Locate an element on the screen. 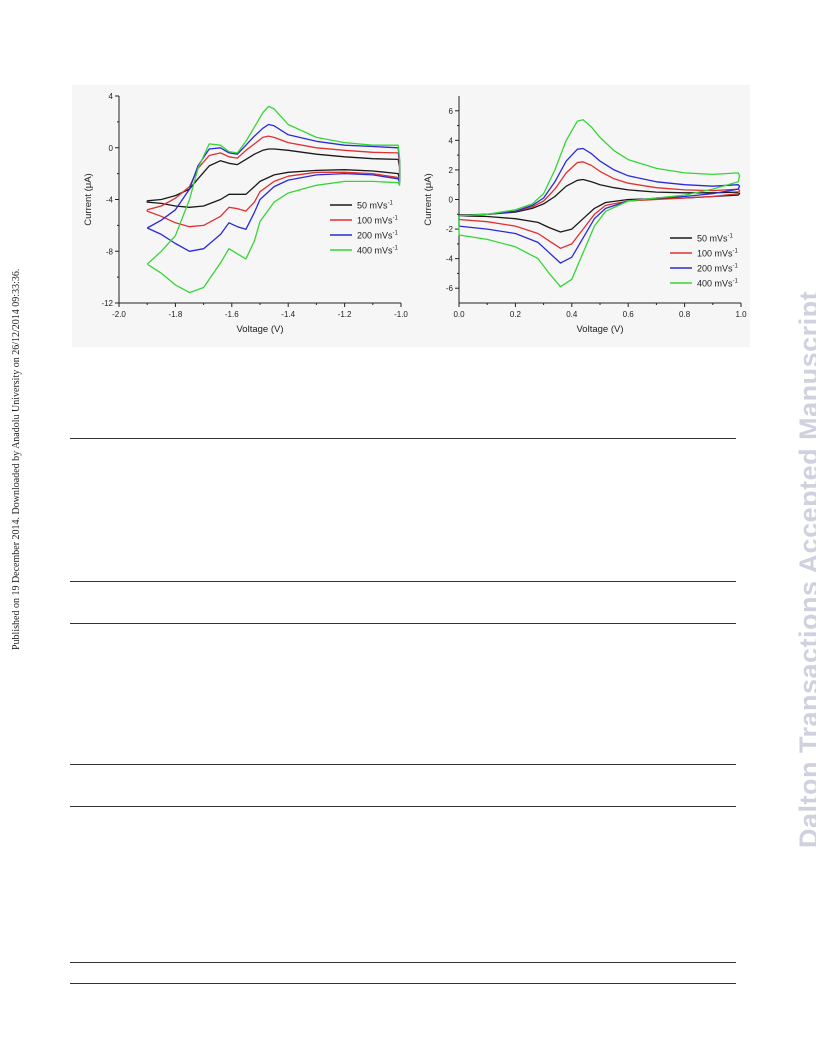 This screenshot has width=816, height=1056. x-tick-label: -2.0 is located at coordinates (119, 314).